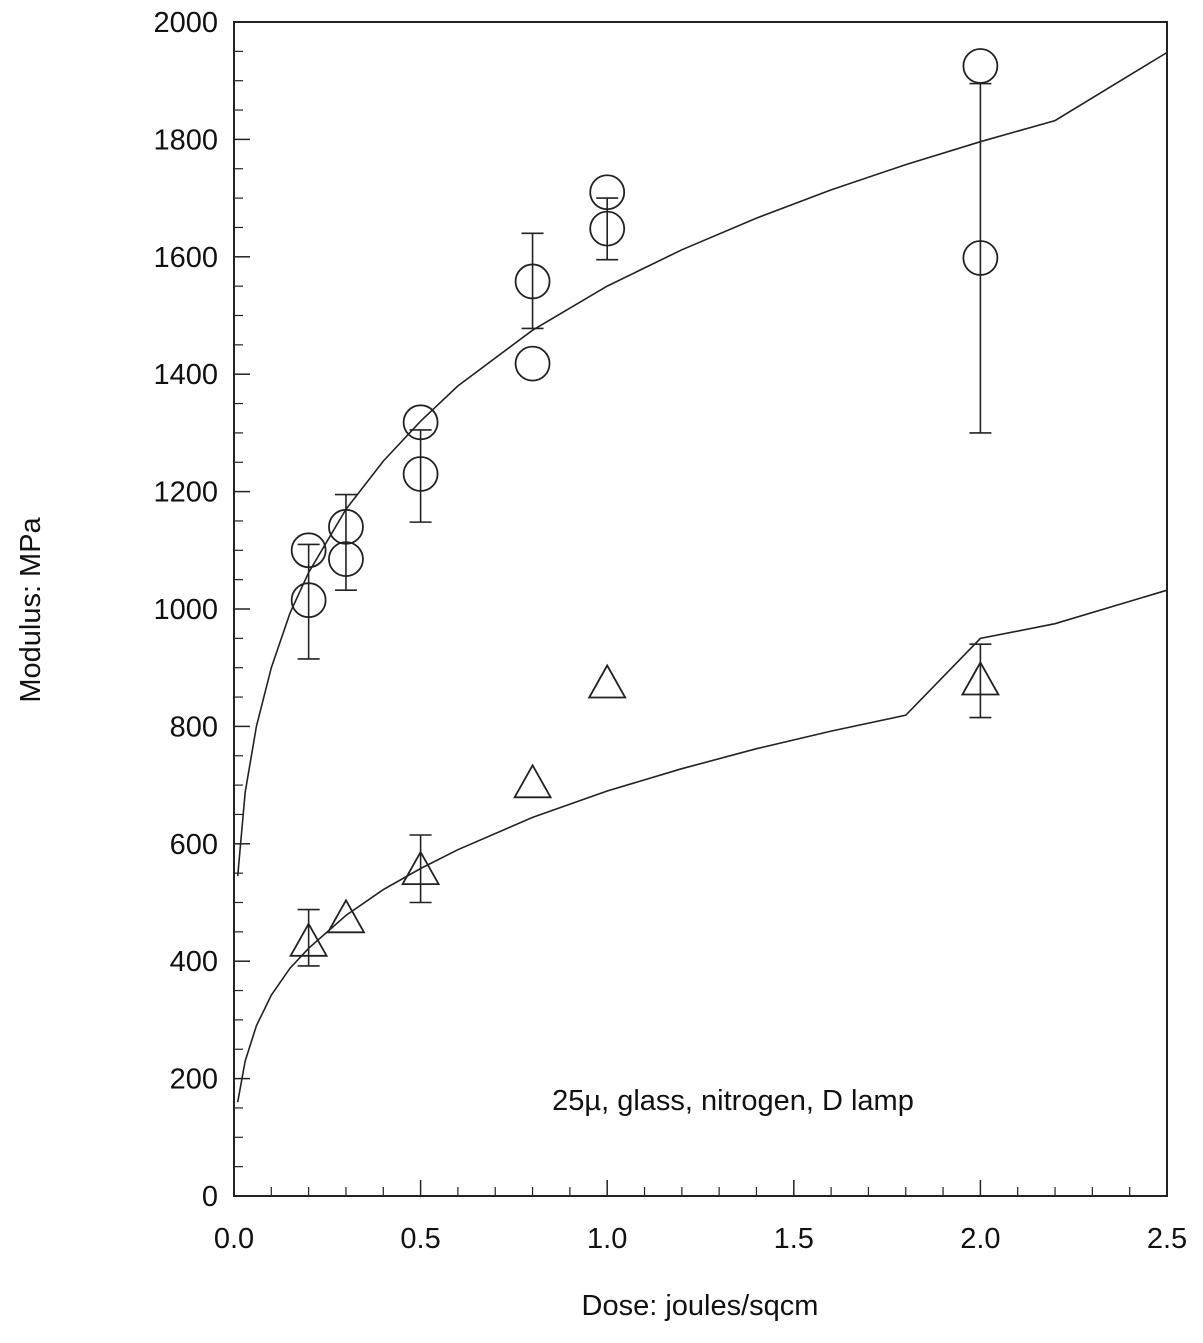 The width and height of the screenshot is (1203, 1343). What do you see at coordinates (185, 140) in the screenshot?
I see `y-tick-label: 1800` at bounding box center [185, 140].